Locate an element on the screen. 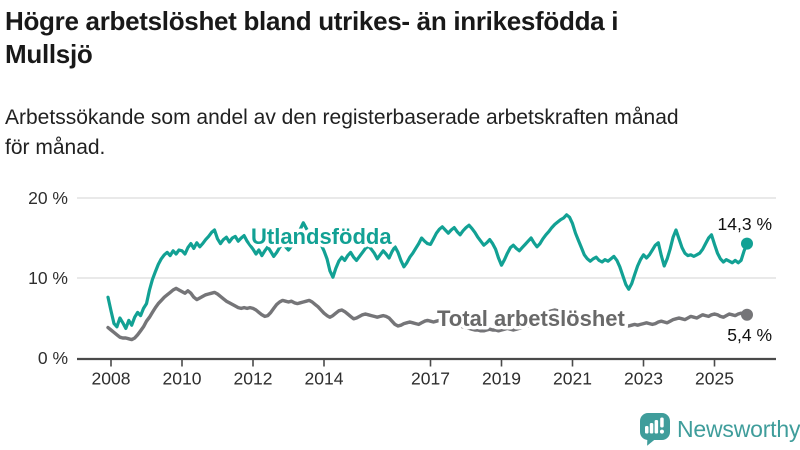 The width and height of the screenshot is (800, 450). x-tick-label-2025: 2025 is located at coordinates (714, 379).